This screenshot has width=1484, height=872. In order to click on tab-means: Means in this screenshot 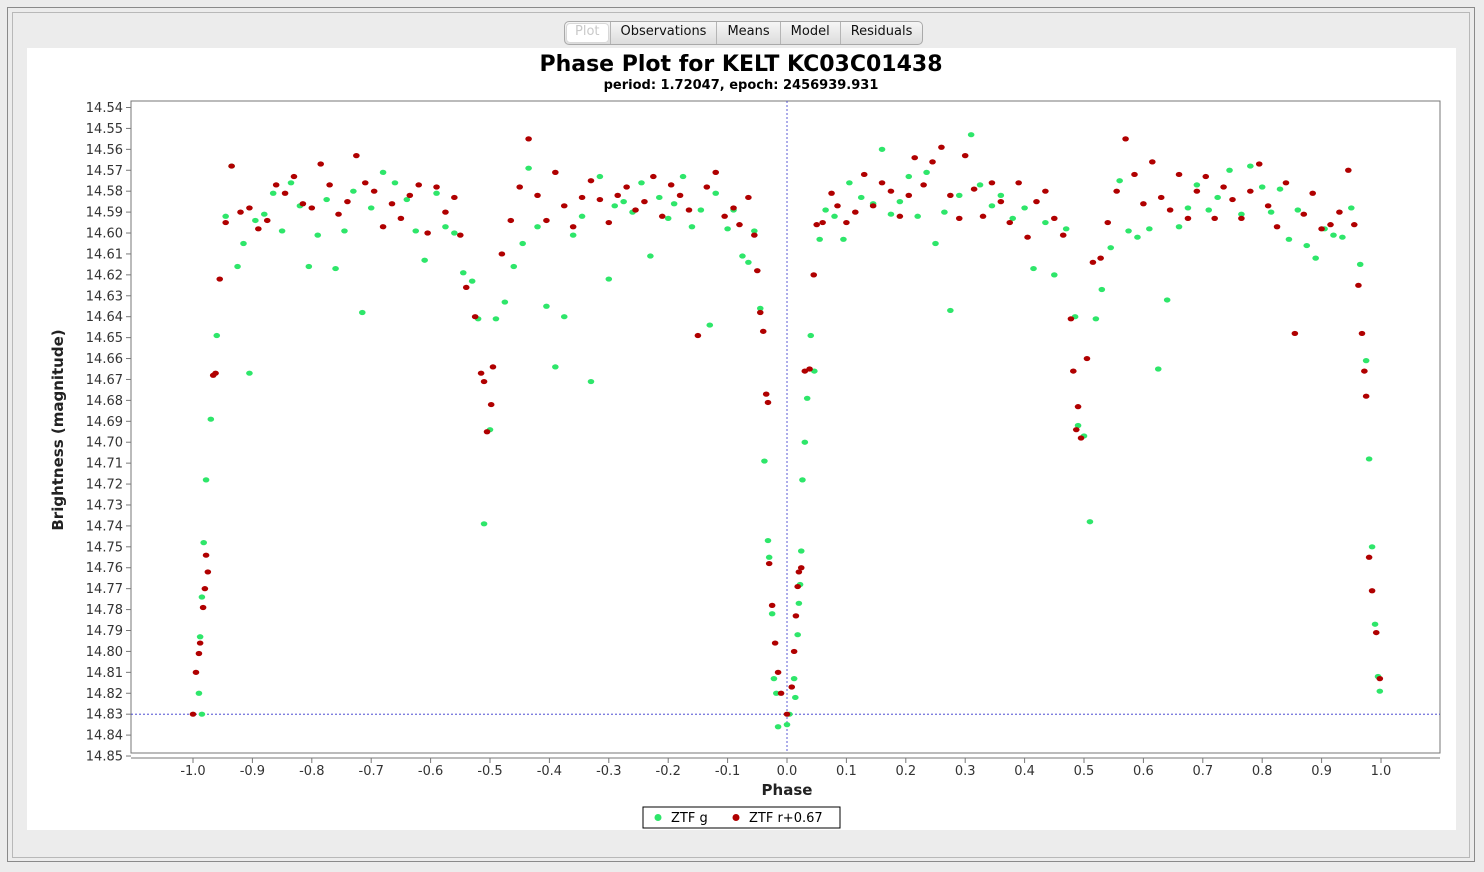, I will do `click(747, 33)`.